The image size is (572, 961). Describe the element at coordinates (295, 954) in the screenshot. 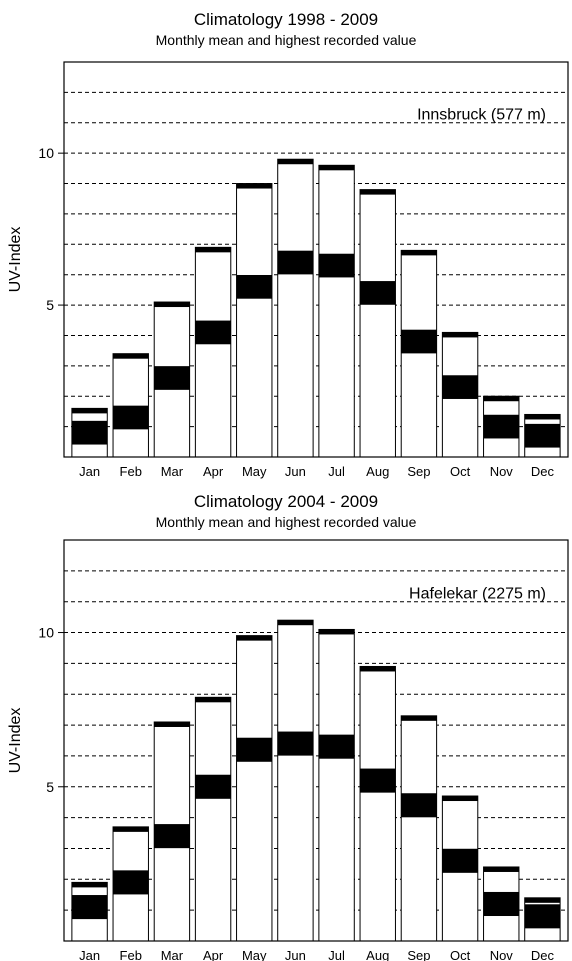

I see `x-tick-label: Jun` at that location.